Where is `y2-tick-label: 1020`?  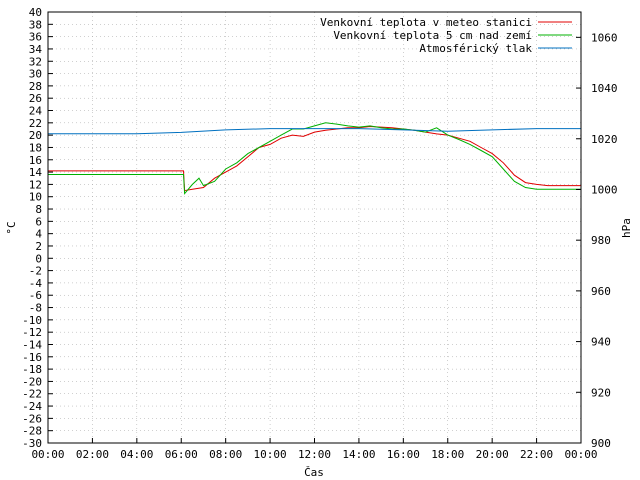
y2-tick-label: 1020 is located at coordinates (604, 139).